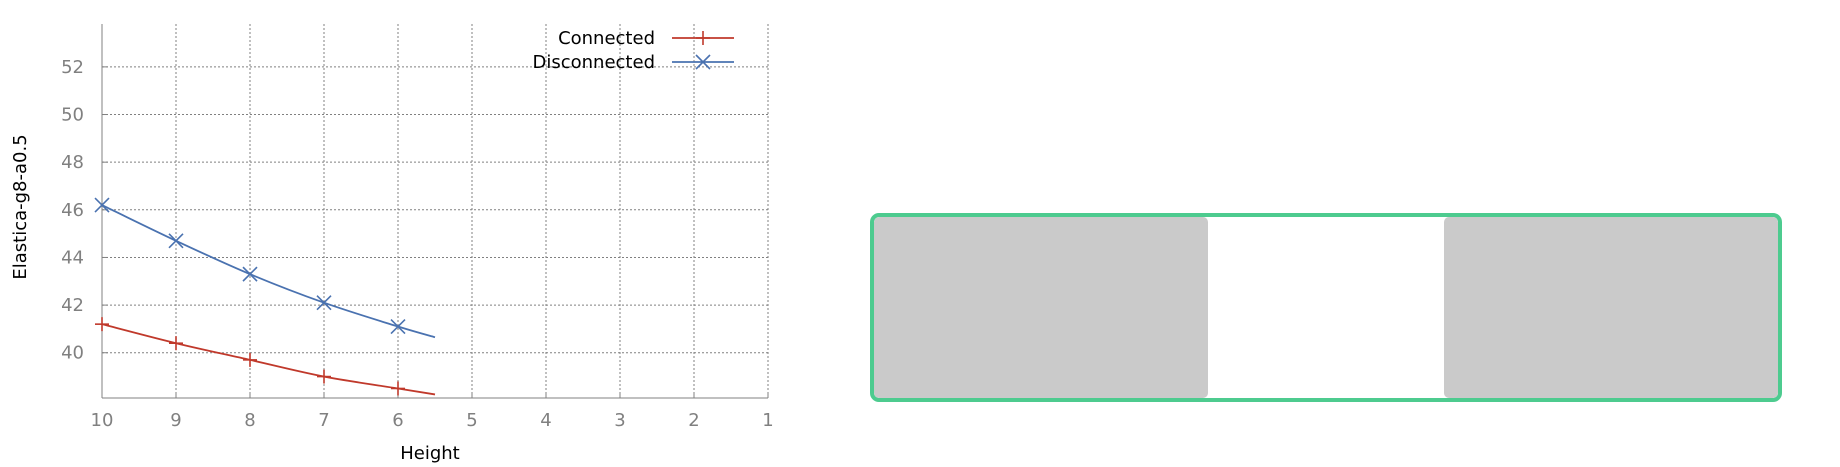  What do you see at coordinates (72, 305) in the screenshot?
I see `y-tick-label: 42` at bounding box center [72, 305].